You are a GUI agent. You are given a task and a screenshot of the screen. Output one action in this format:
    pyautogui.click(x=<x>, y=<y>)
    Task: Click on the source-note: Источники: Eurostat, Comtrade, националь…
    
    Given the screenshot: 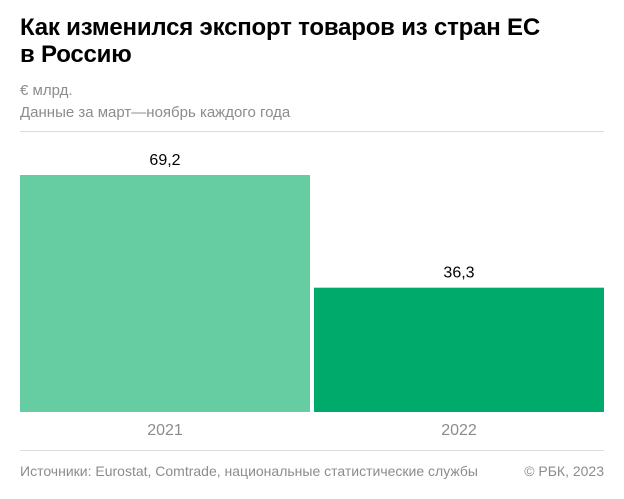 What is the action you would take?
    pyautogui.click(x=249, y=471)
    